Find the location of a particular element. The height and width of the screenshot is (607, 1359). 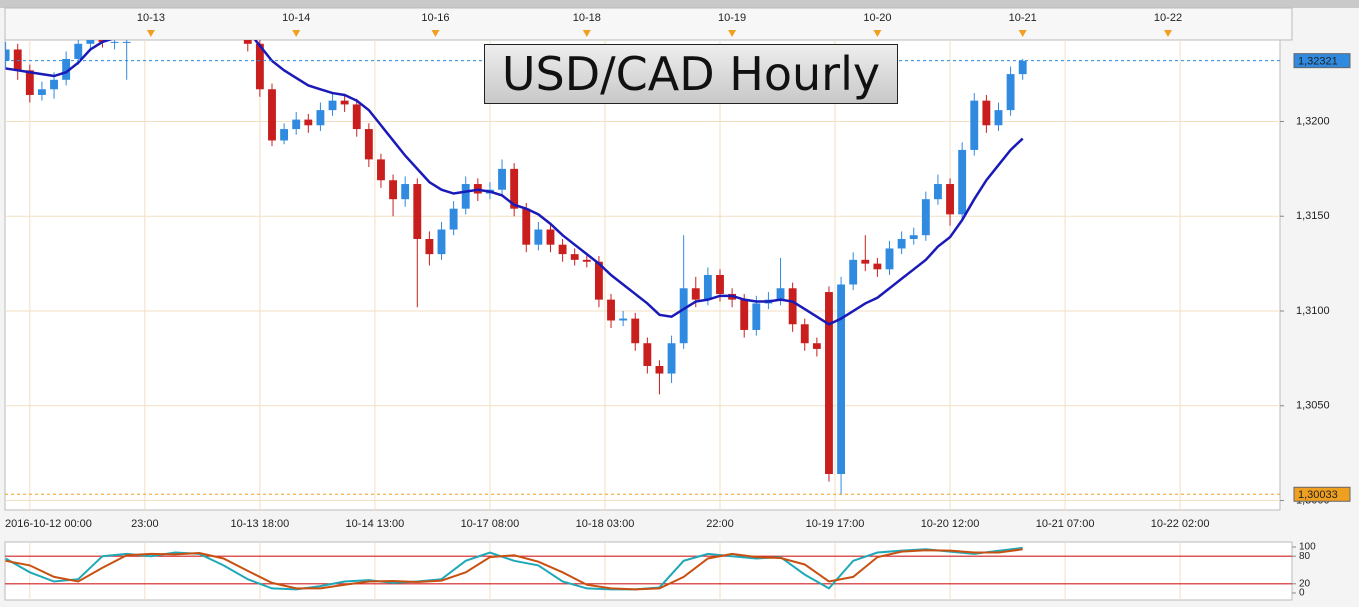

date-strip is located at coordinates (648, 24).